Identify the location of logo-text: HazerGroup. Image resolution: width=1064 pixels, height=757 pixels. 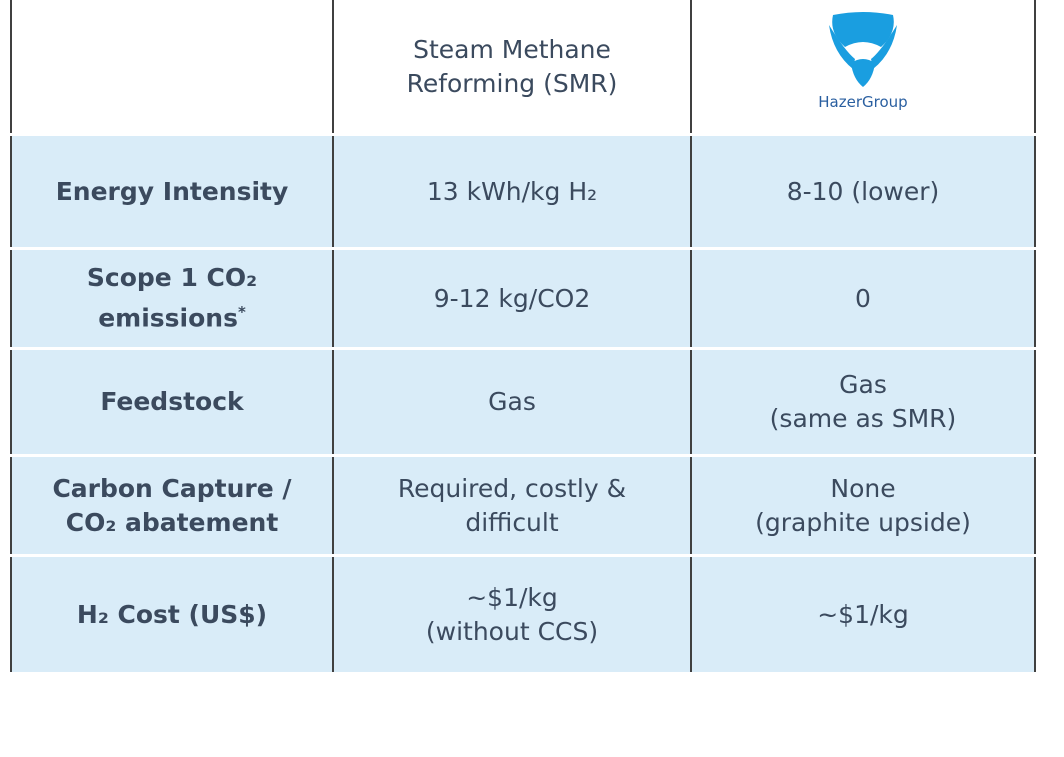
(862, 102).